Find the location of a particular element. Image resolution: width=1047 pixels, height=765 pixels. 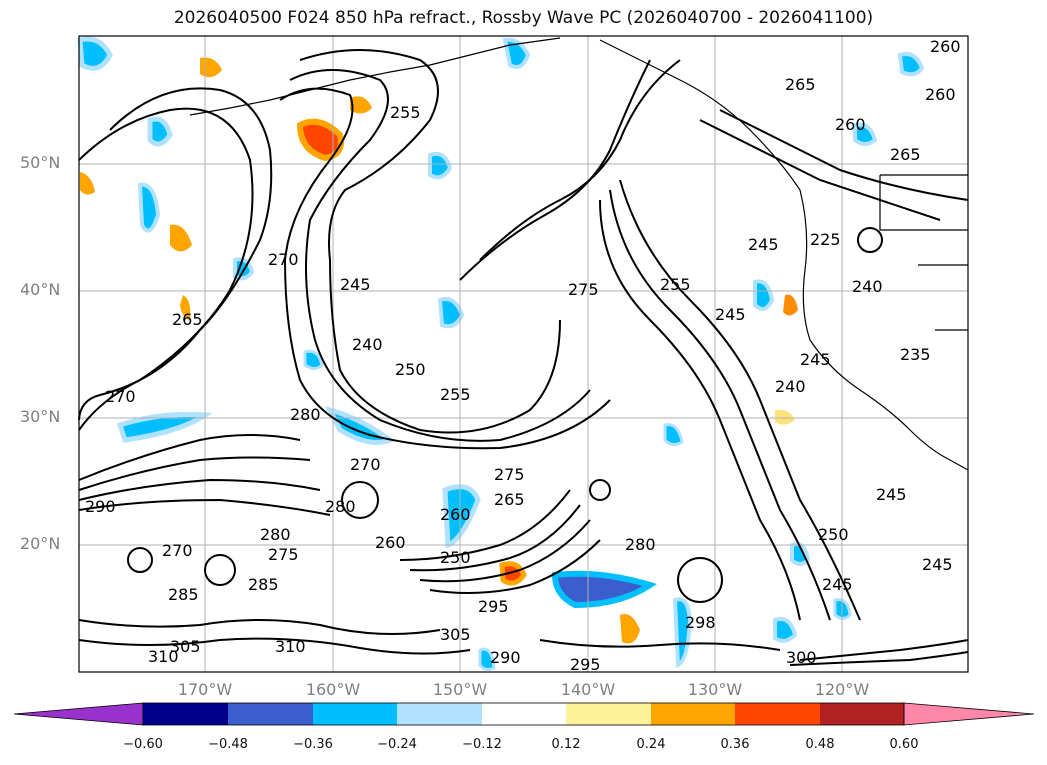

colorbar-tick: 0.12 is located at coordinates (566, 744).